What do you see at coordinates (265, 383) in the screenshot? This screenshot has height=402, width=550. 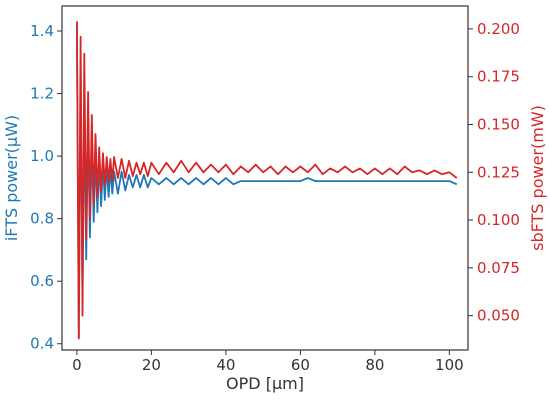 I see `x-axis-label: OPD [μm]` at bounding box center [265, 383].